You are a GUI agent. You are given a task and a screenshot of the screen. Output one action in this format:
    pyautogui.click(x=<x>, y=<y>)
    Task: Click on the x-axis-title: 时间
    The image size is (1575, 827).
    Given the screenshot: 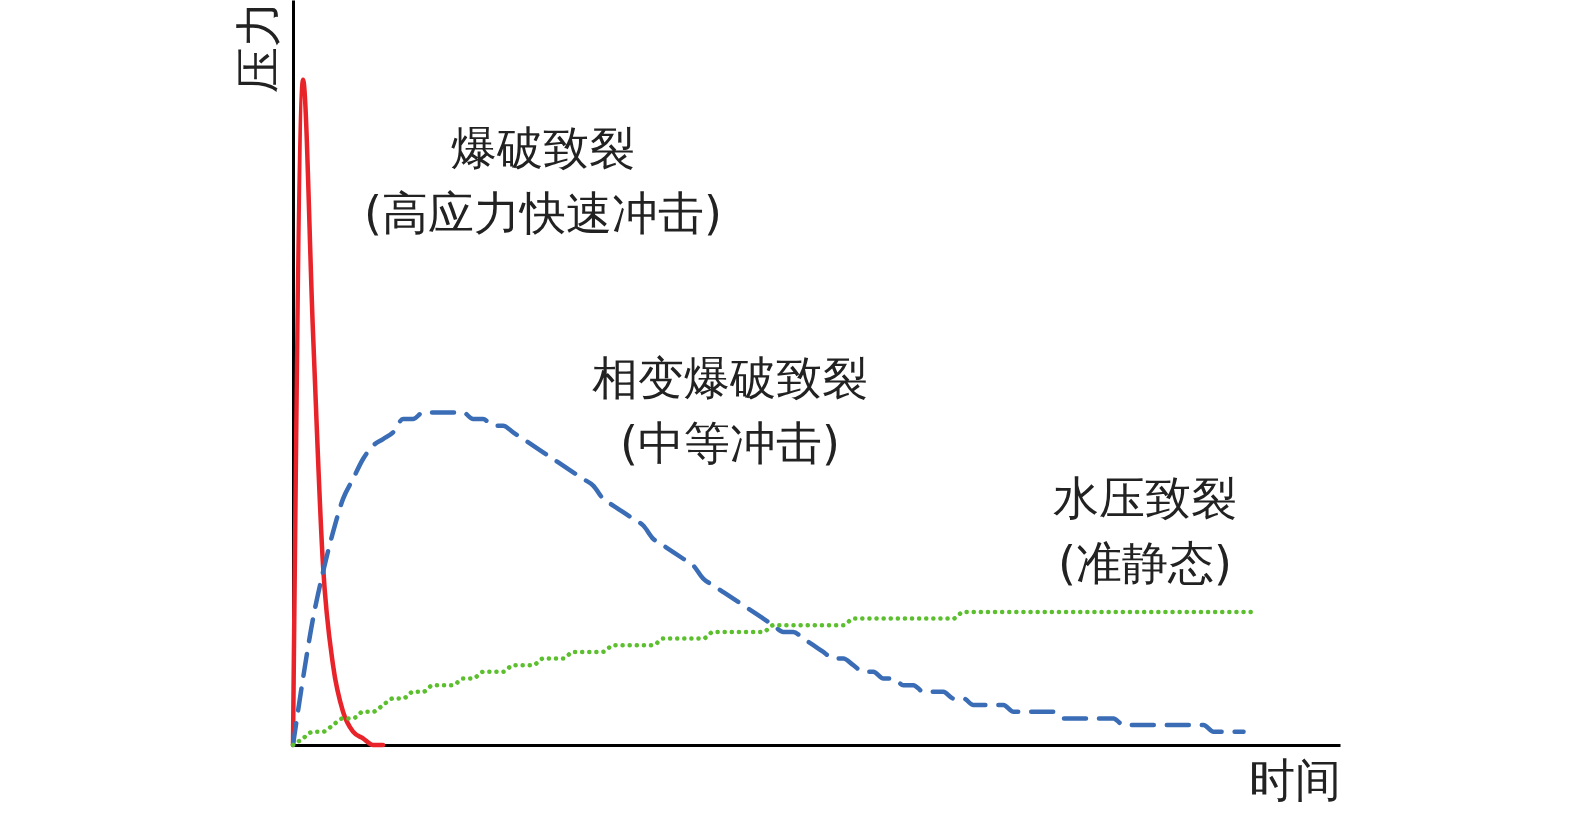 What is the action you would take?
    pyautogui.click(x=1294, y=779)
    